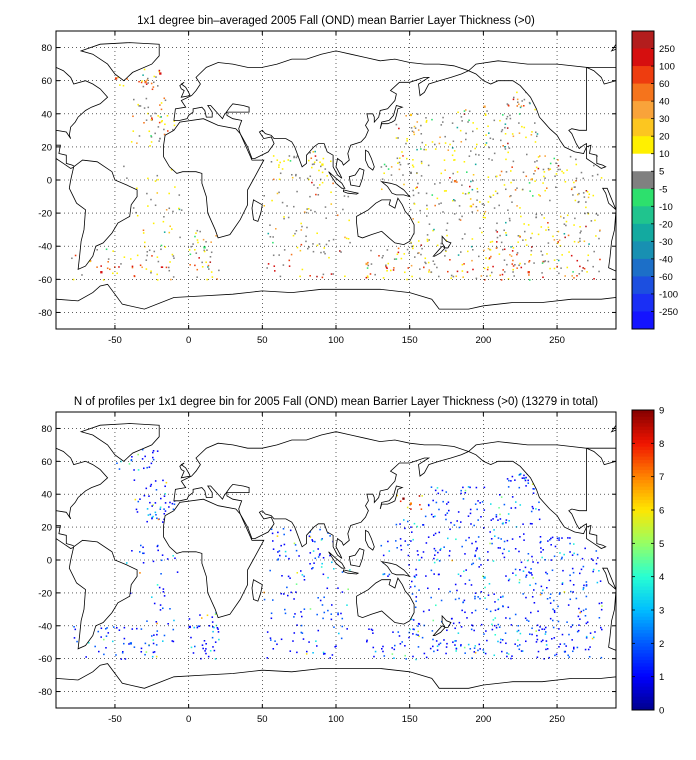 Image resolution: width=696 pixels, height=760 pixels. Describe the element at coordinates (49, 561) in the screenshot. I see `y-tick-label: 0` at that location.